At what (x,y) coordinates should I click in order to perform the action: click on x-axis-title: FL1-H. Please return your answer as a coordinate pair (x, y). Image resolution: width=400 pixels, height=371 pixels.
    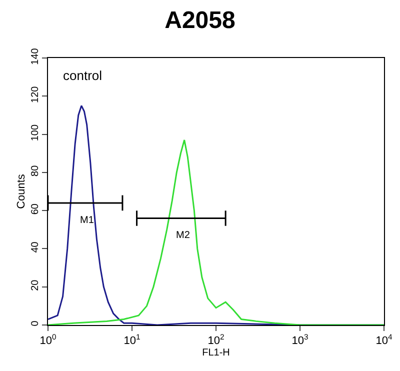
    Looking at the image, I should click on (216, 353).